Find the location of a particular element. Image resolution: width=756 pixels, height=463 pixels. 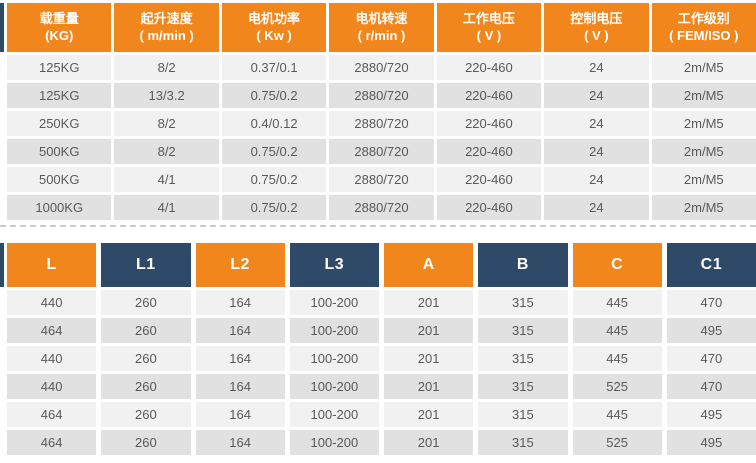

spec-cell: 13/3.2 is located at coordinates (166, 95).